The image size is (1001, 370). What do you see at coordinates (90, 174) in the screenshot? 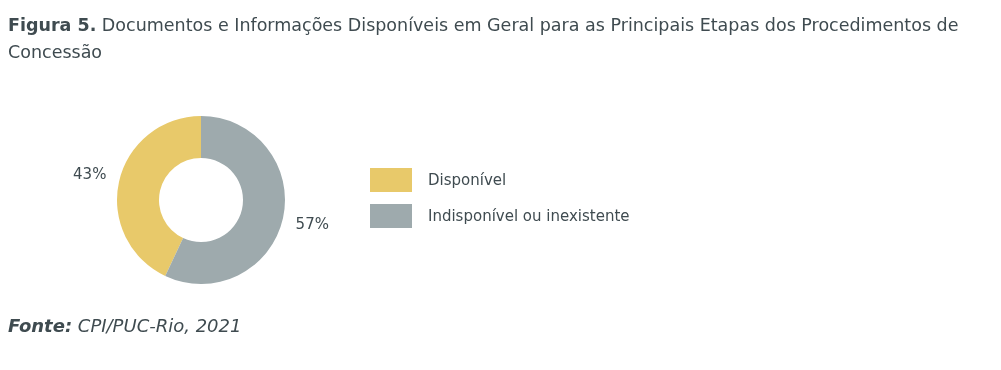
I see `data-label: 43%` at bounding box center [90, 174].